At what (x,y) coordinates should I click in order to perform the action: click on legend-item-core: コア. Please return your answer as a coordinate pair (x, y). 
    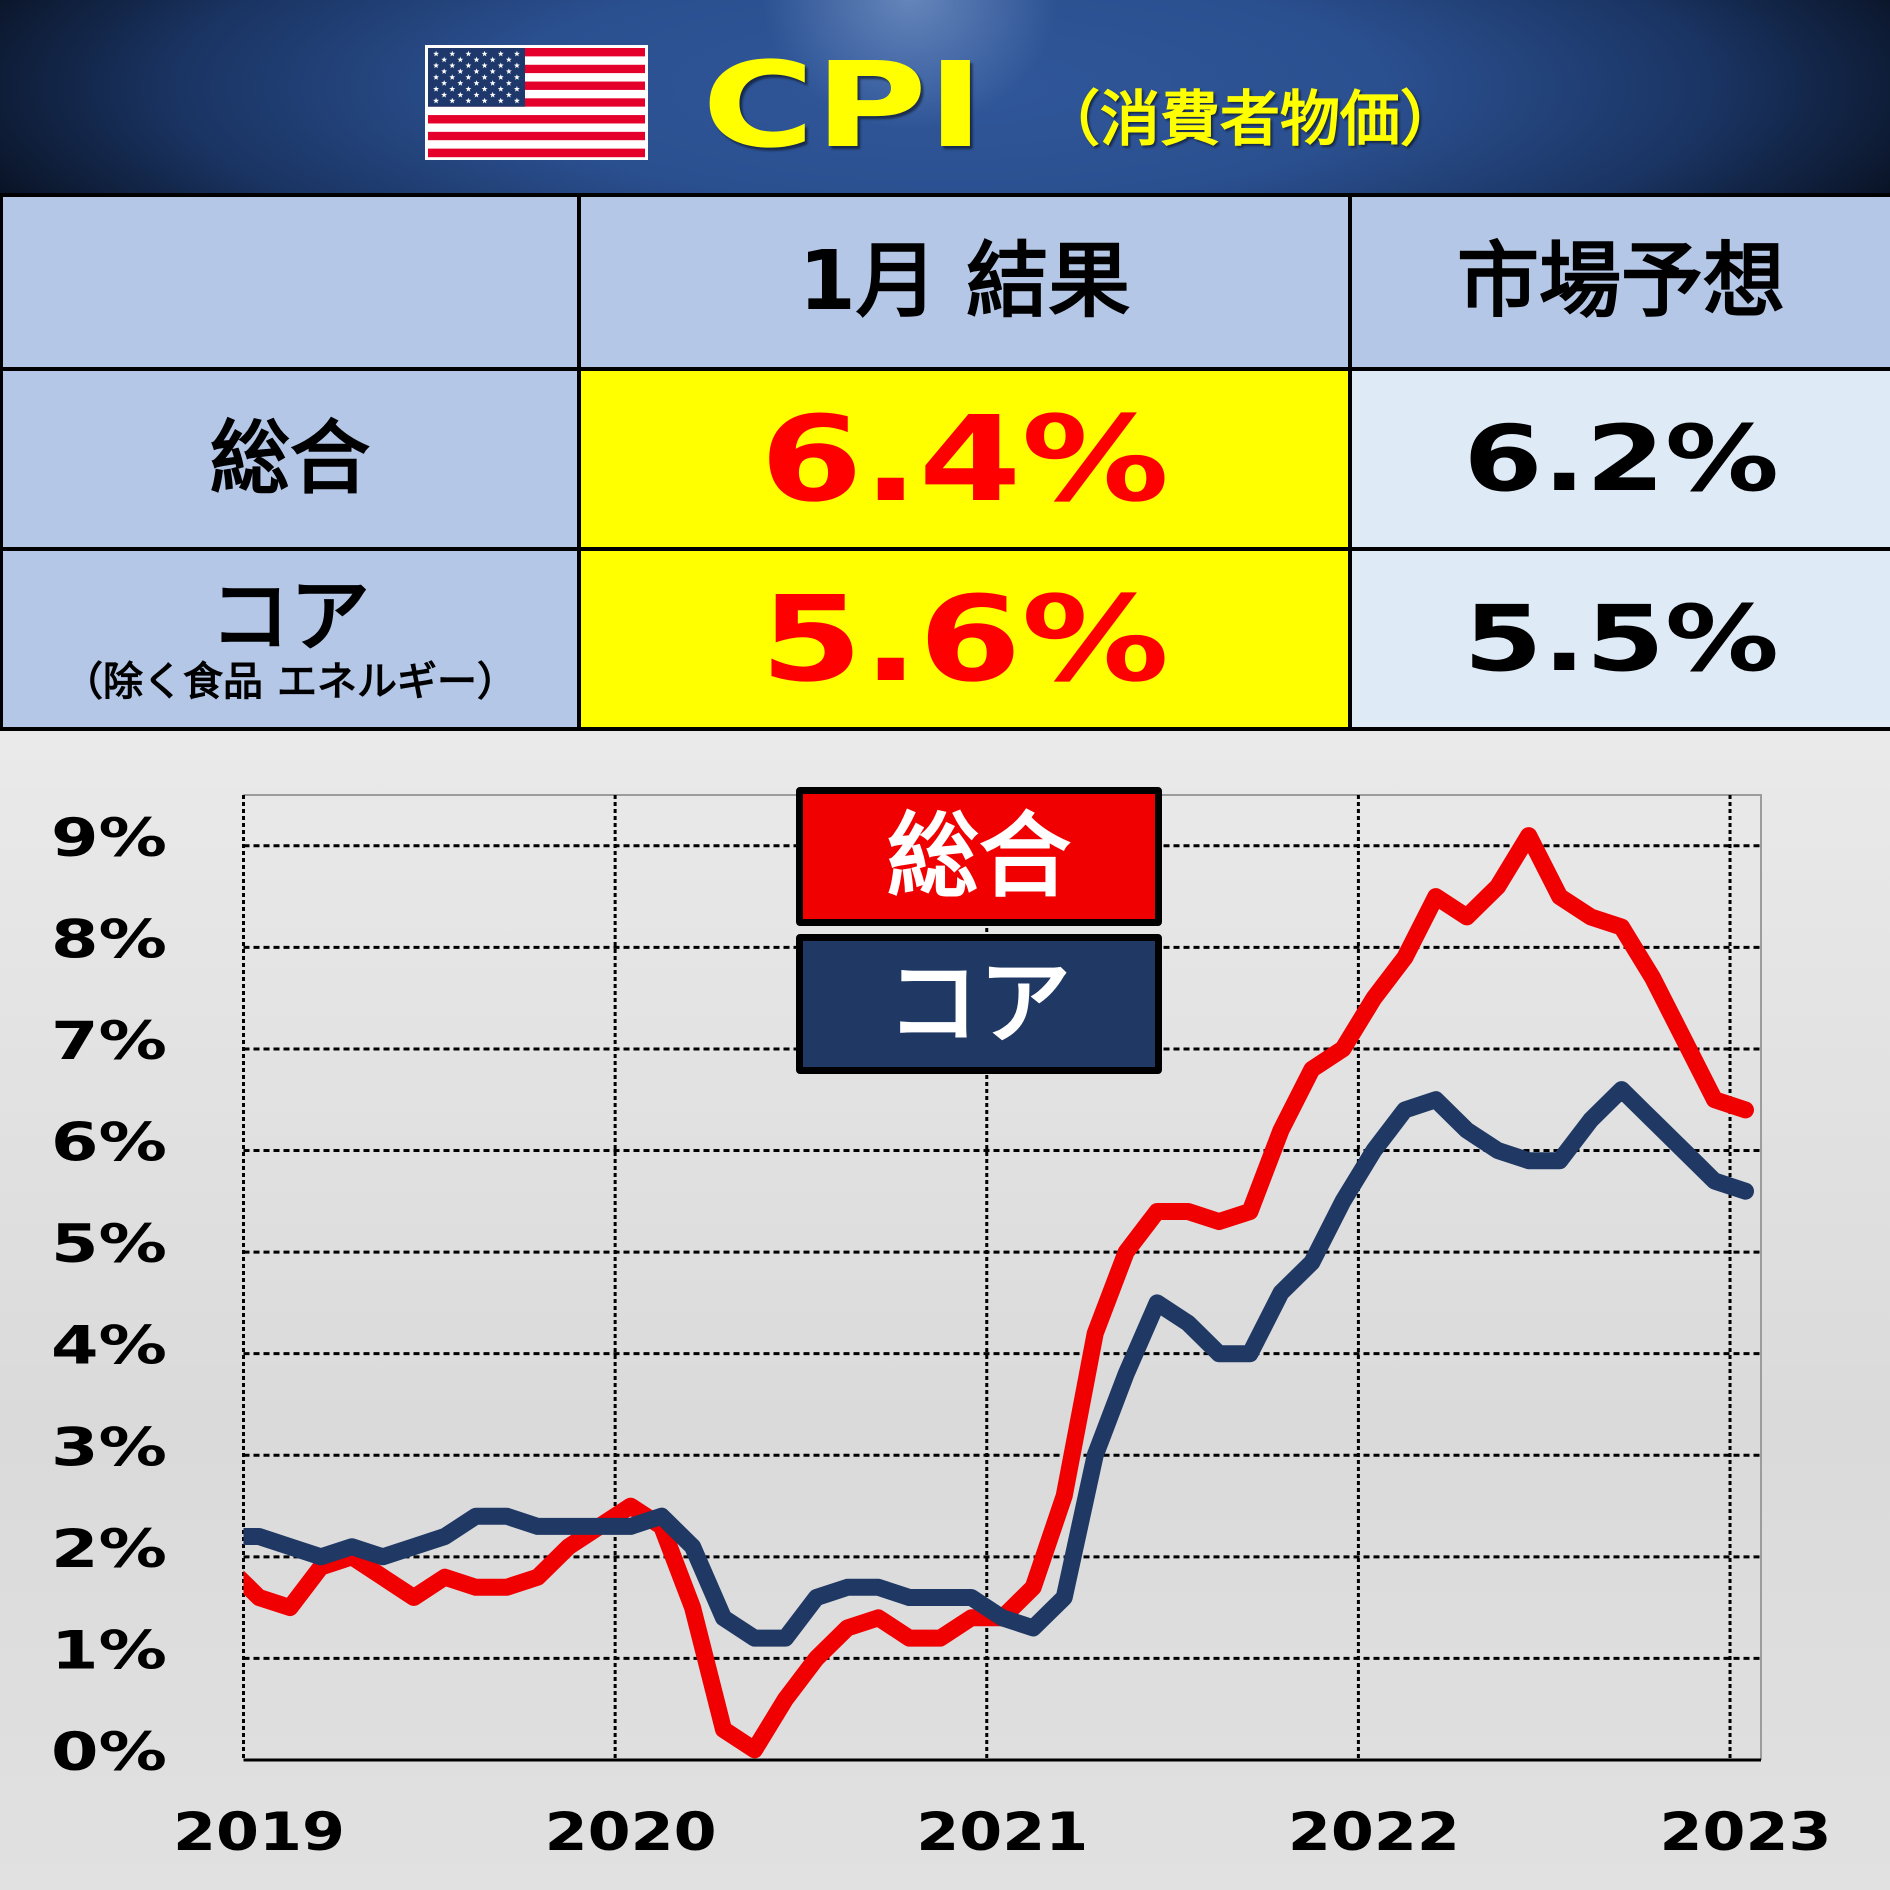
    Looking at the image, I should click on (979, 1004).